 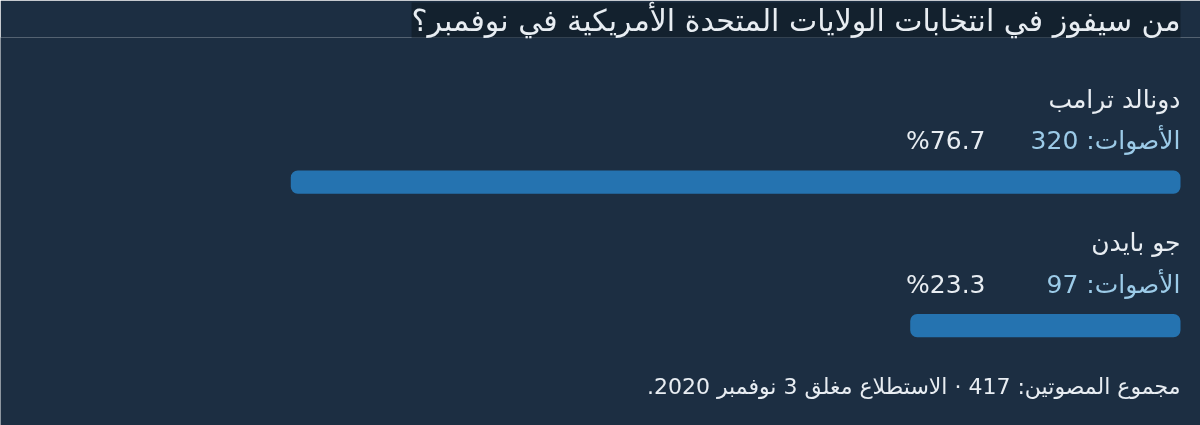 What do you see at coordinates (1113, 283) in the screenshot?
I see `annotation: الأصوات: 97` at bounding box center [1113, 283].